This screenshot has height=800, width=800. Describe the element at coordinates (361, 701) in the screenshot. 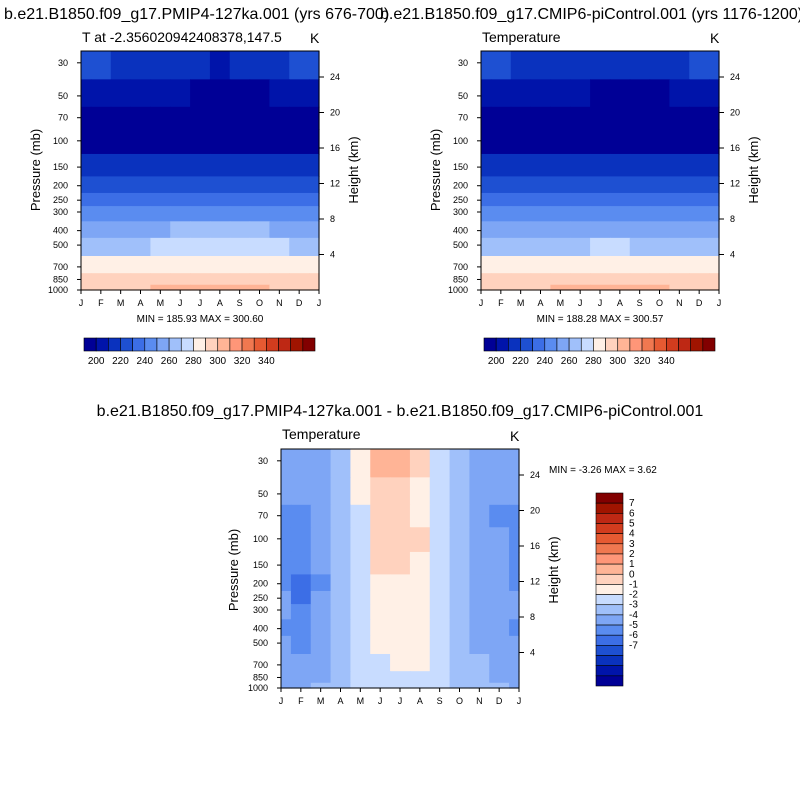

I see `month-label-3-4: M` at that location.